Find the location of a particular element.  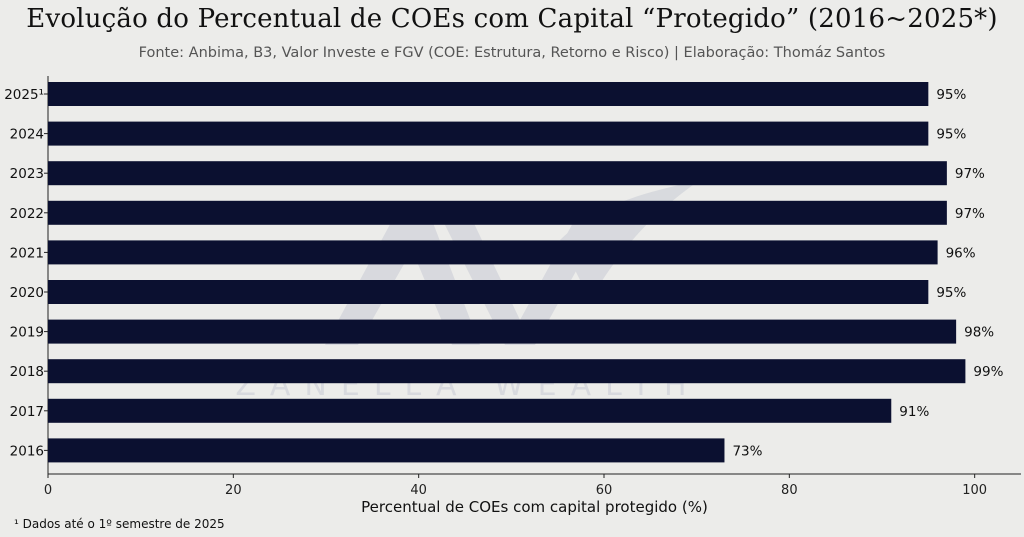

x-tick-label-0: 0 is located at coordinates (48, 490).